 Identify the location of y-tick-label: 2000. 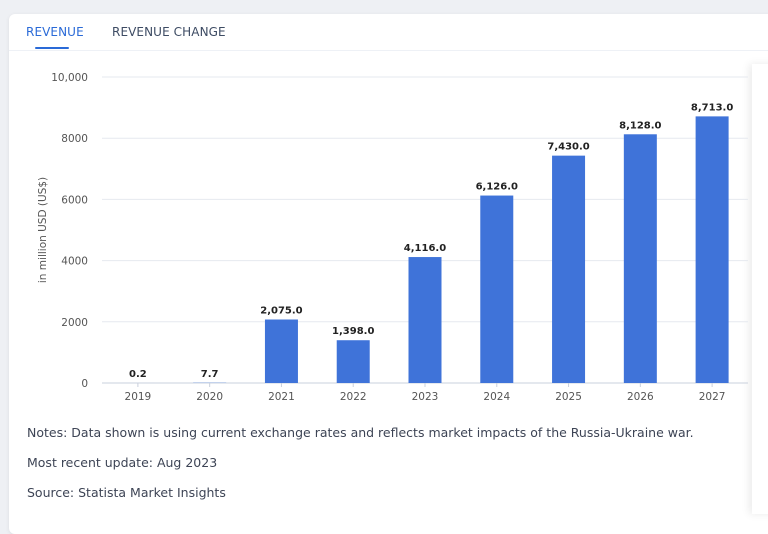
(74, 323).